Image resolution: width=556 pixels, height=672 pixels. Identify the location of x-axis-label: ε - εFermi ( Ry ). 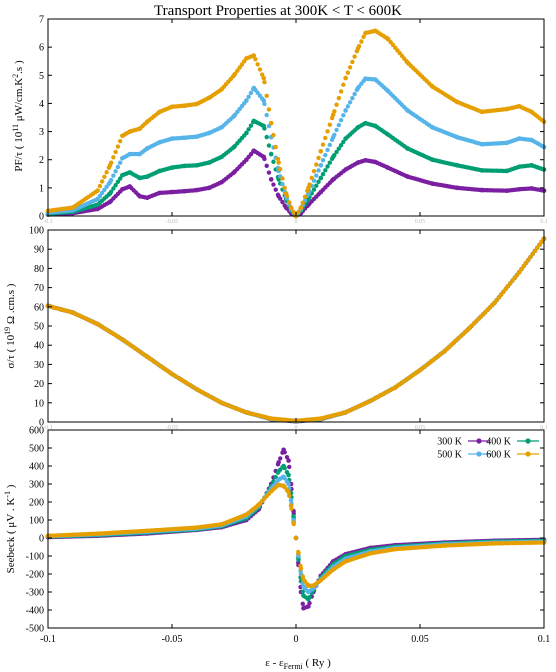
(298, 664).